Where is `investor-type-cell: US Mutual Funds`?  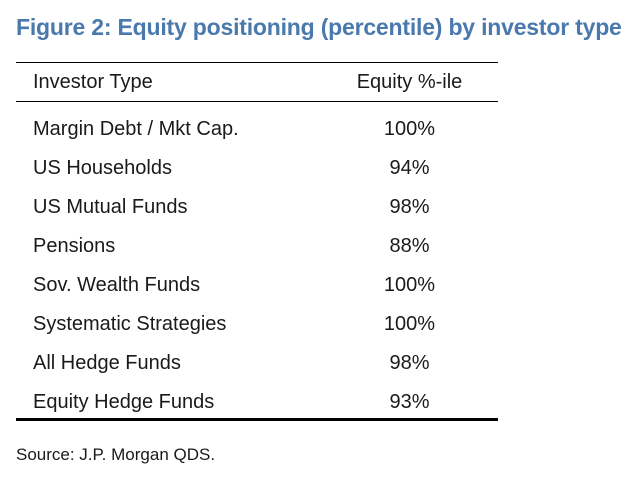
investor-type-cell: US Mutual Funds is located at coordinates (110, 207).